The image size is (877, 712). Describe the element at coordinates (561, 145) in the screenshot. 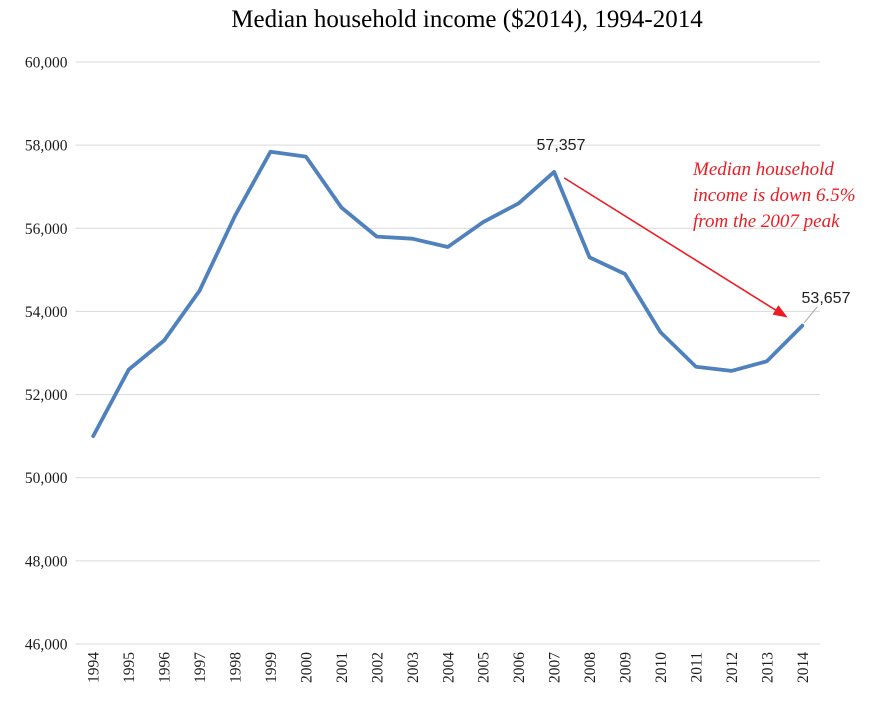

I see `data-label-2007-peak: 57,357` at that location.